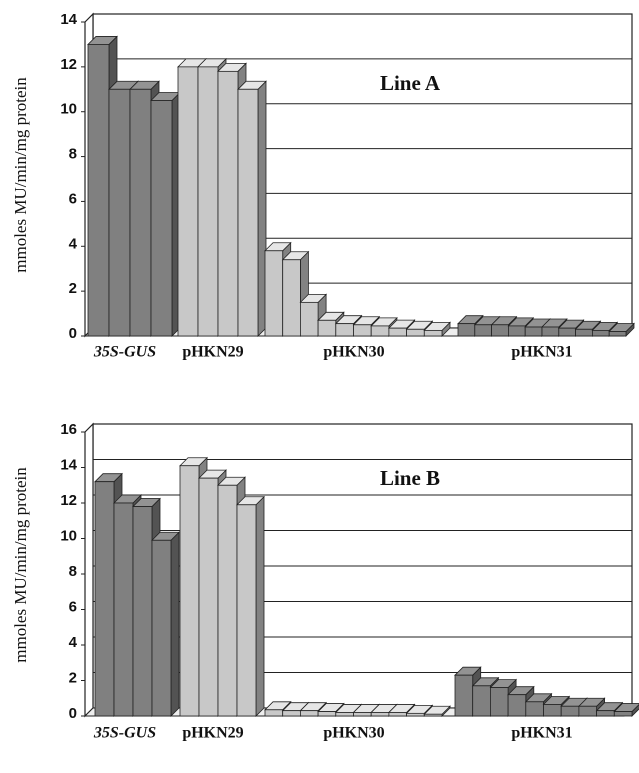 The height and width of the screenshot is (773, 639). What do you see at coordinates (410, 478) in the screenshot?
I see `annotation: Line B` at bounding box center [410, 478].